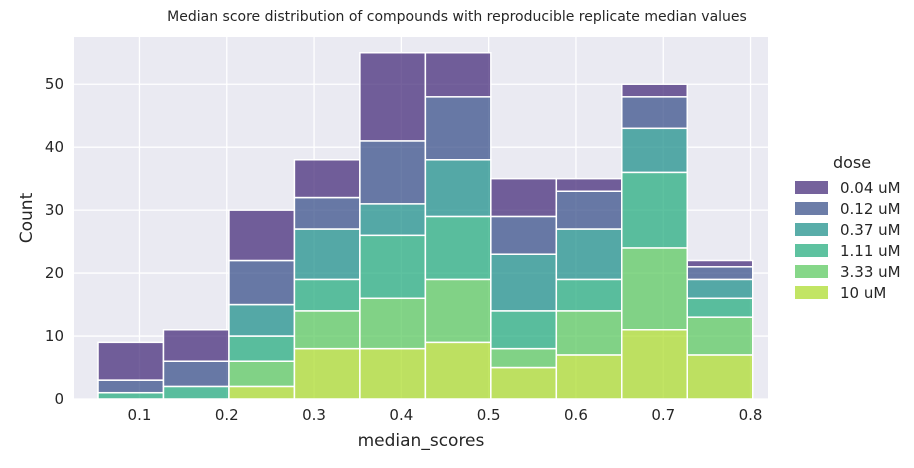  What do you see at coordinates (445, 415) in the screenshot?
I see `x-axis-ticks: 0.1 0.2 0.3 0.4 0.5 0.6 0.7 0.8` at bounding box center [445, 415].